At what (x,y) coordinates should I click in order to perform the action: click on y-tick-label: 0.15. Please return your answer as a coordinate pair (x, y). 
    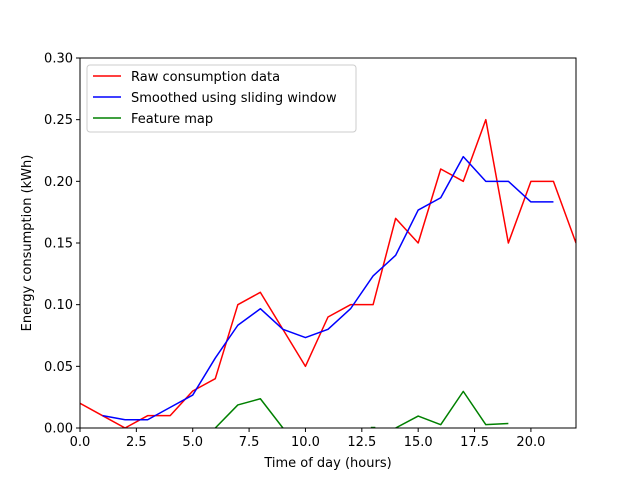
    Looking at the image, I should click on (58, 244).